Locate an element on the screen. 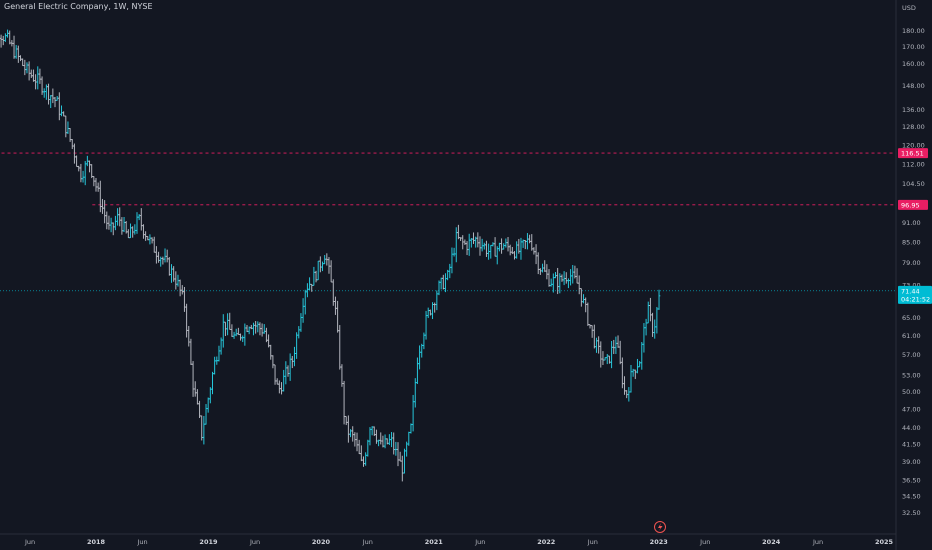 The image size is (932, 550). y-tick-label: 32.50 is located at coordinates (911, 513).